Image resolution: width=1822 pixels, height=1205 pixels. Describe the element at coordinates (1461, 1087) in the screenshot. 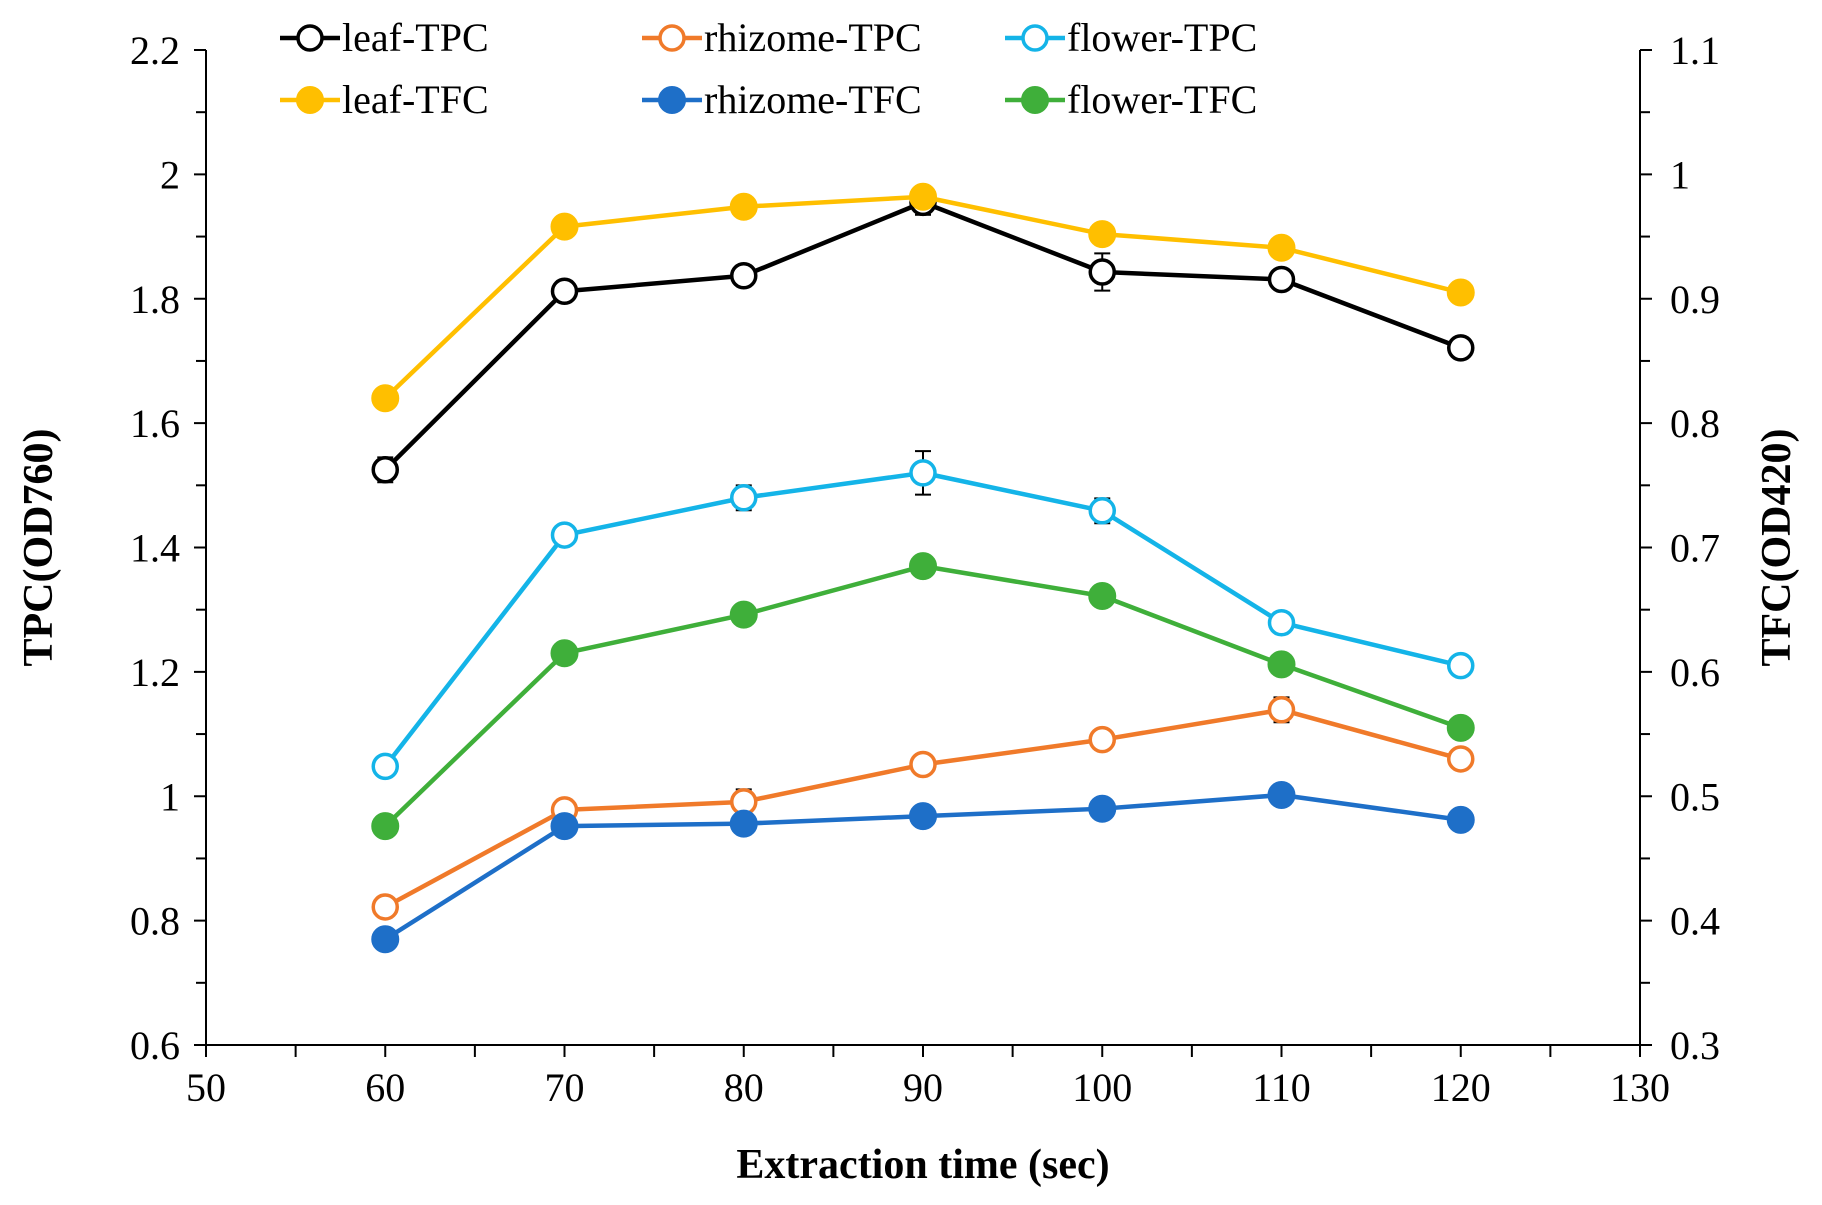

I see `x-tick-label: 120` at that location.